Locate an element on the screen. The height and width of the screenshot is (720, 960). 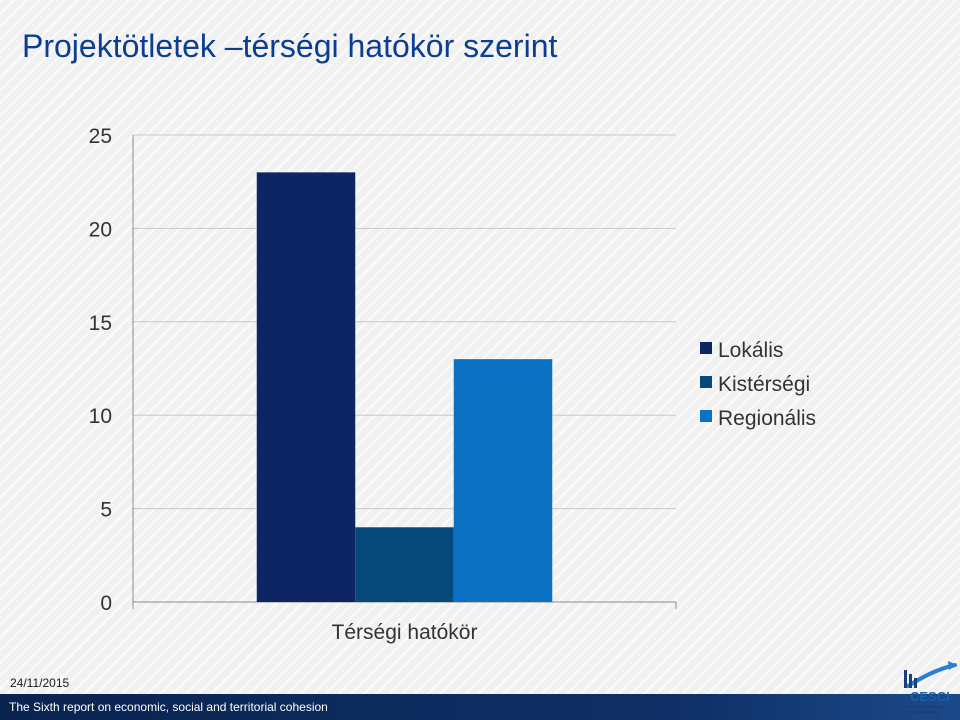
y-tick-label: 5 is located at coordinates (106, 510).